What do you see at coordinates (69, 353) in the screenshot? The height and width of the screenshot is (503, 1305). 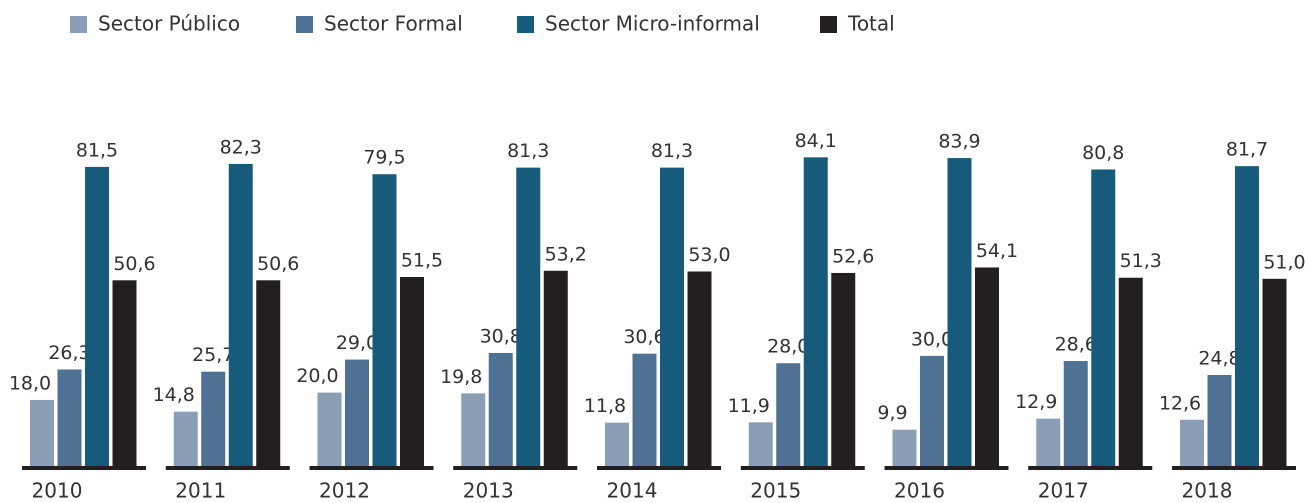 I see `value-label: 26,3` at bounding box center [69, 353].